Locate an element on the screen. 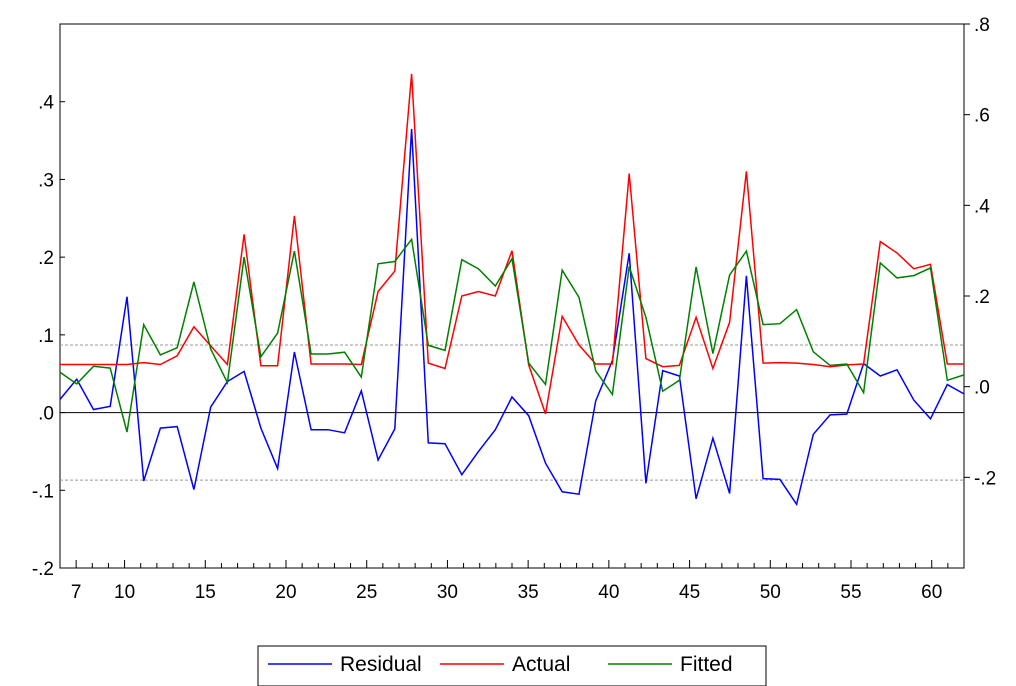  x-axis: 7 10 15 20 25 30 35 40 45 50 55 60 is located at coordinates (512, 581).